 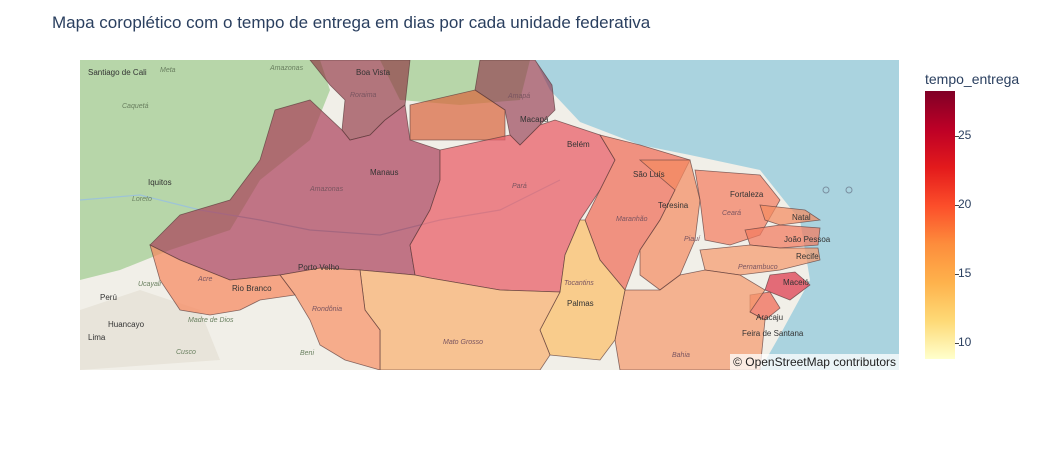 I want to click on label-porto-velho: Porto Velho, so click(x=319, y=267).